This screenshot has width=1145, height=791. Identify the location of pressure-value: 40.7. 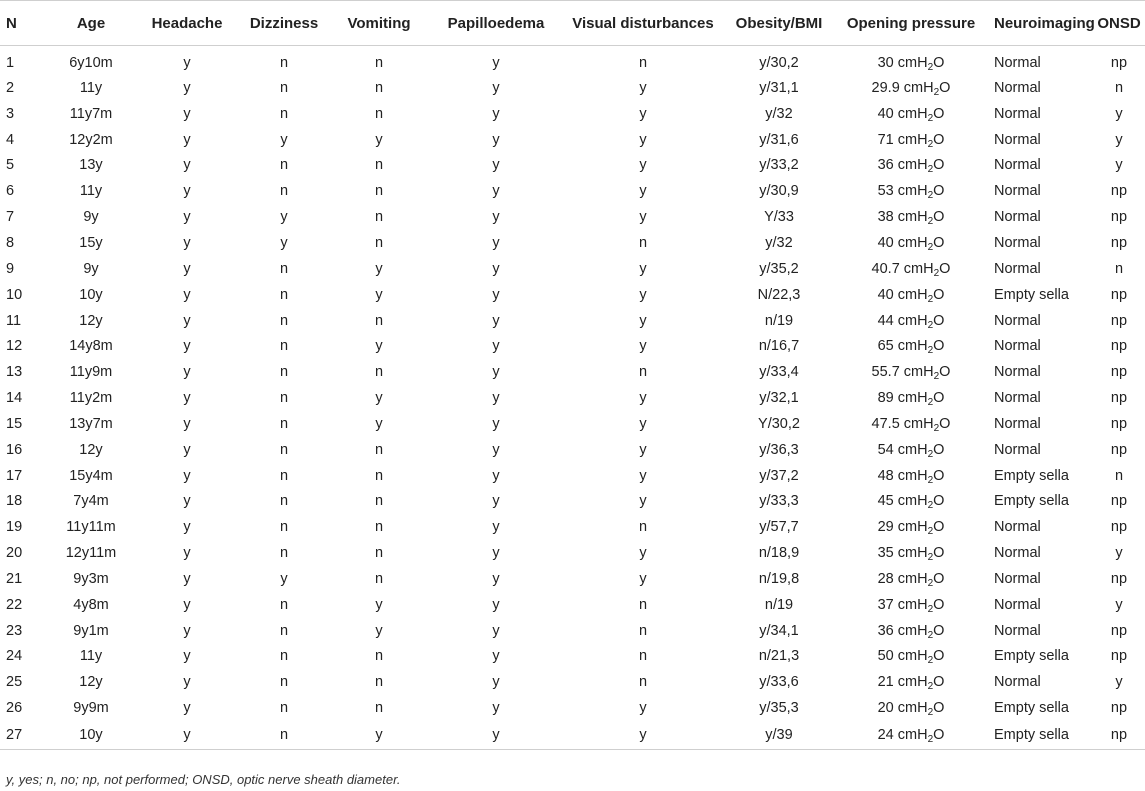
(885, 268).